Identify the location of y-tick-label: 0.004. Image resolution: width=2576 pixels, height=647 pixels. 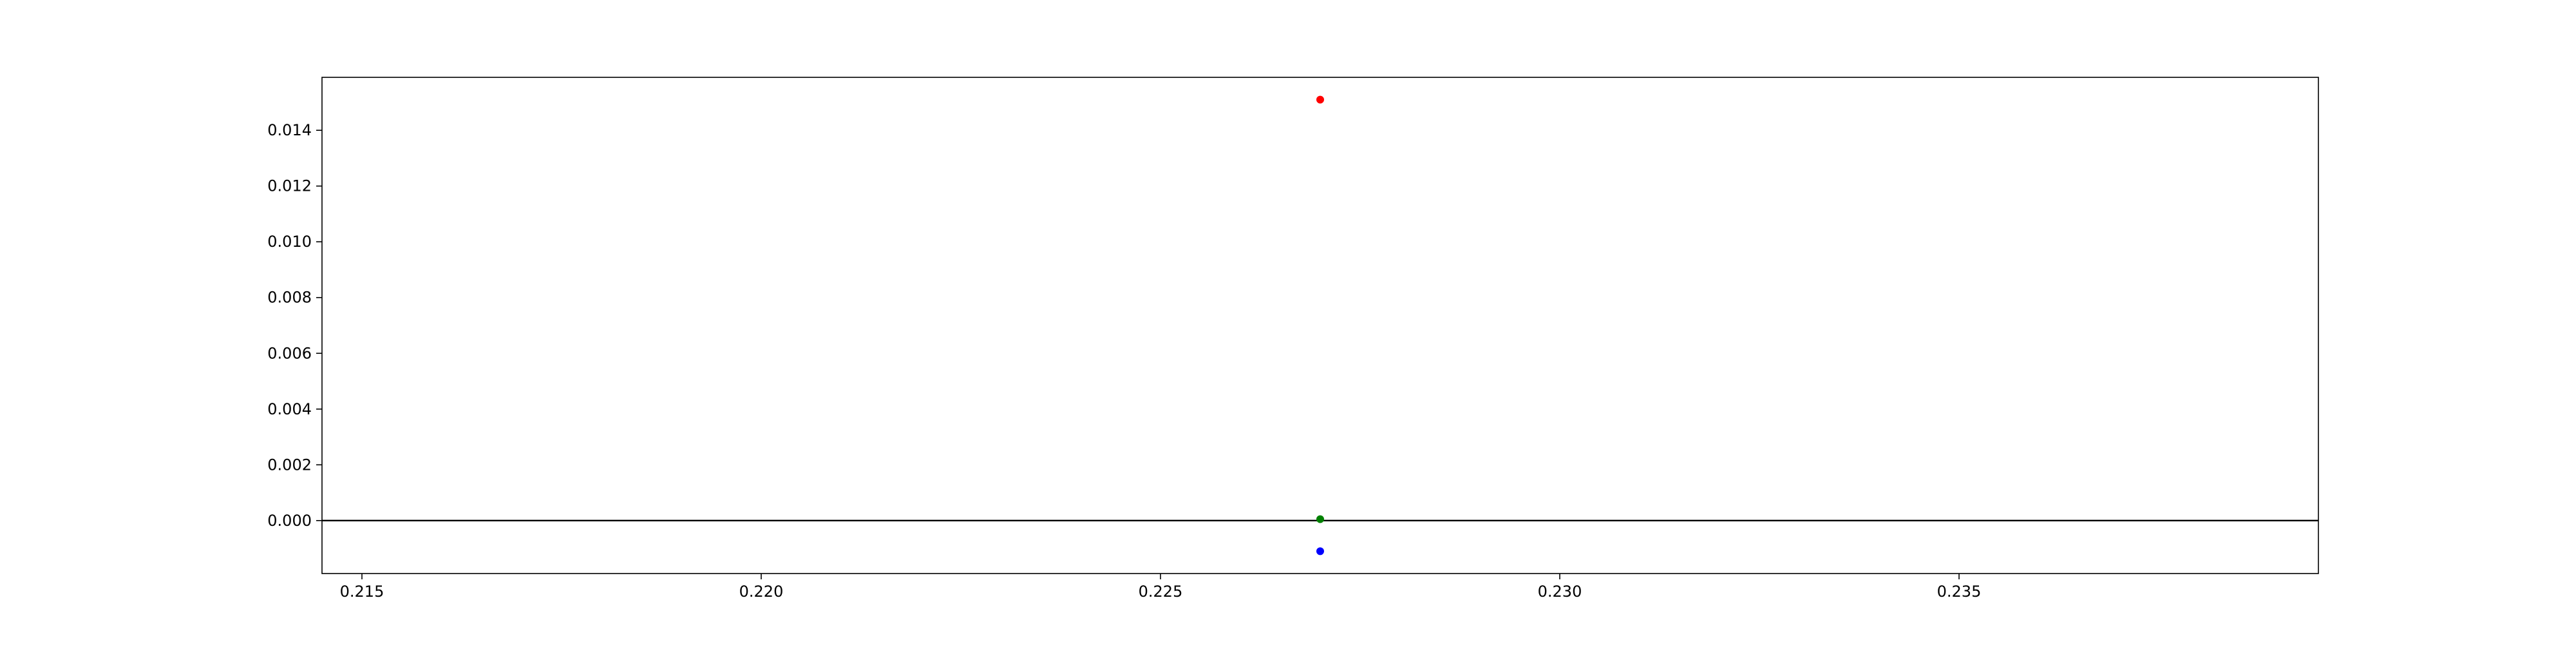
(289, 409).